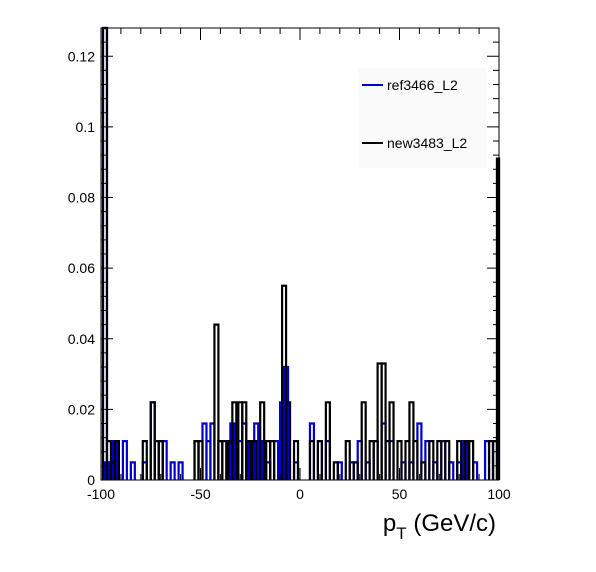 The height and width of the screenshot is (572, 596). Describe the element at coordinates (86, 127) in the screenshot. I see `y-tick-label: 0.1` at that location.